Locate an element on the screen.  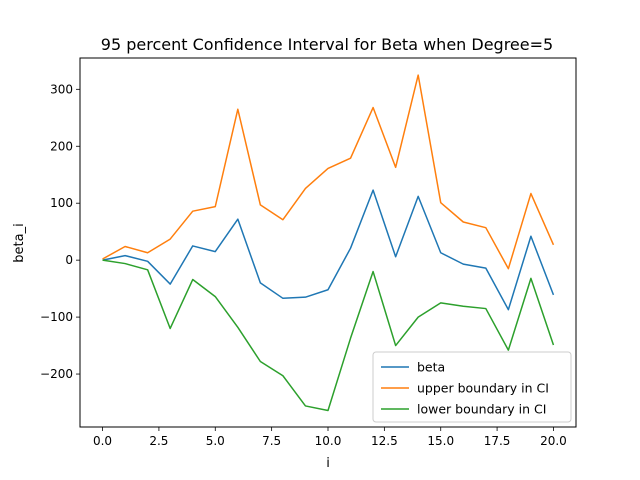
x-tick-label: 0.0 is located at coordinates (102, 441).